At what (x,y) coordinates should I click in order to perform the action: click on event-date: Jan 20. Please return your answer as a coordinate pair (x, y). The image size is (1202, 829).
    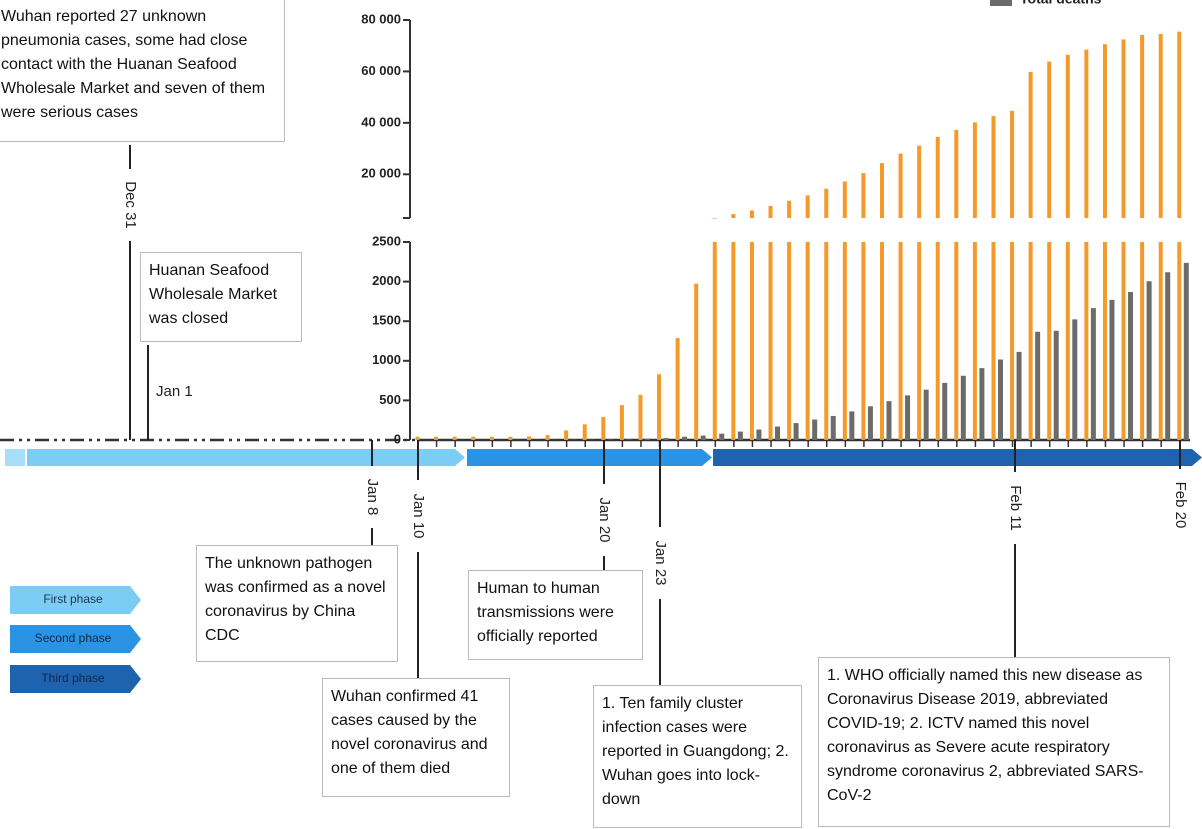
    Looking at the image, I should click on (604, 519).